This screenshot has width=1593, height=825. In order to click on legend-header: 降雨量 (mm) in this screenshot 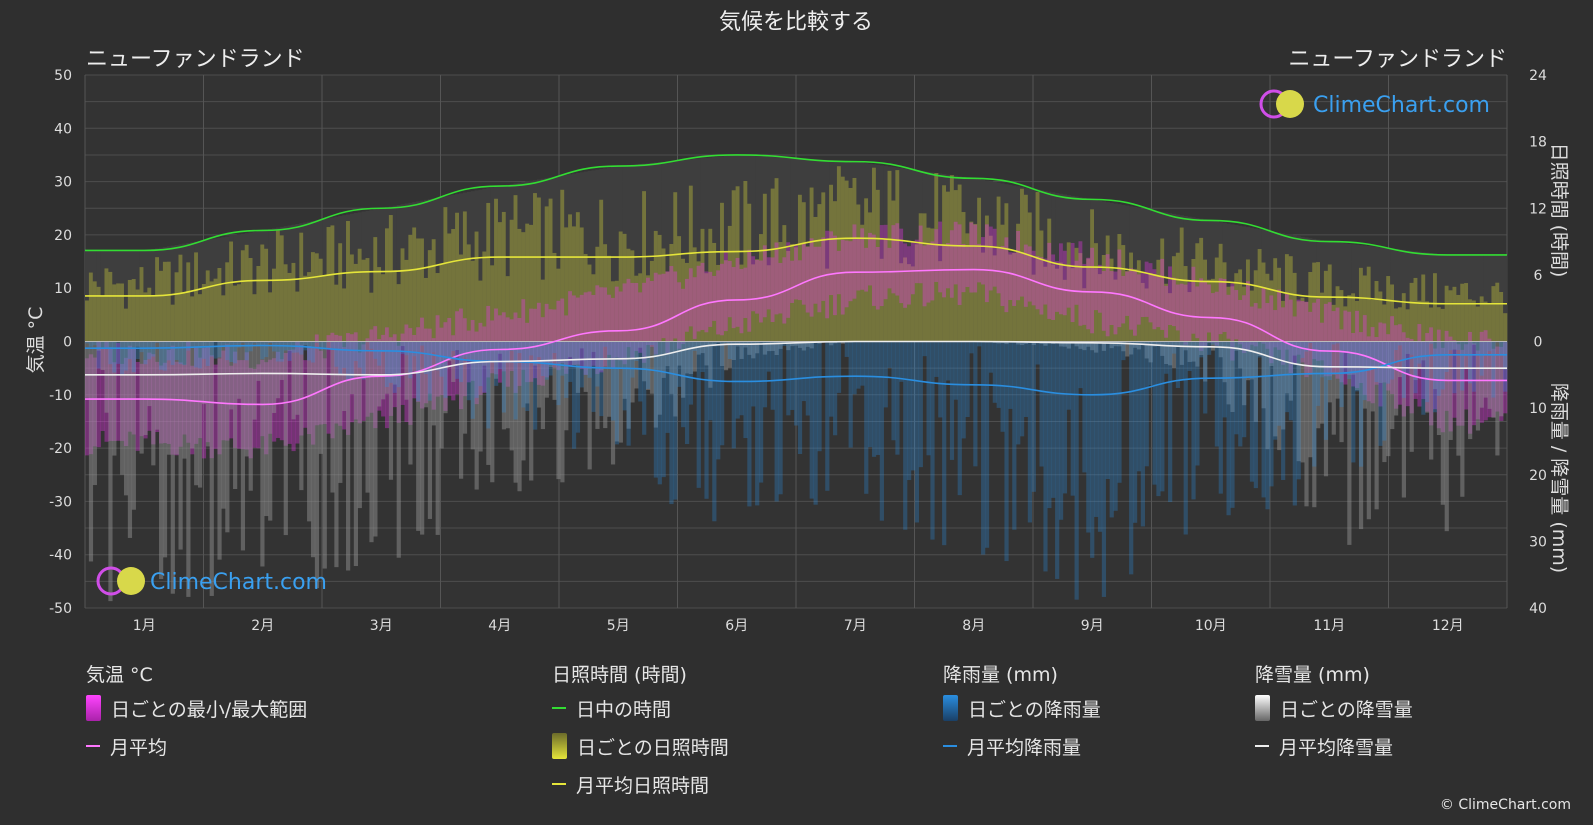, I will do `click(1000, 675)`.